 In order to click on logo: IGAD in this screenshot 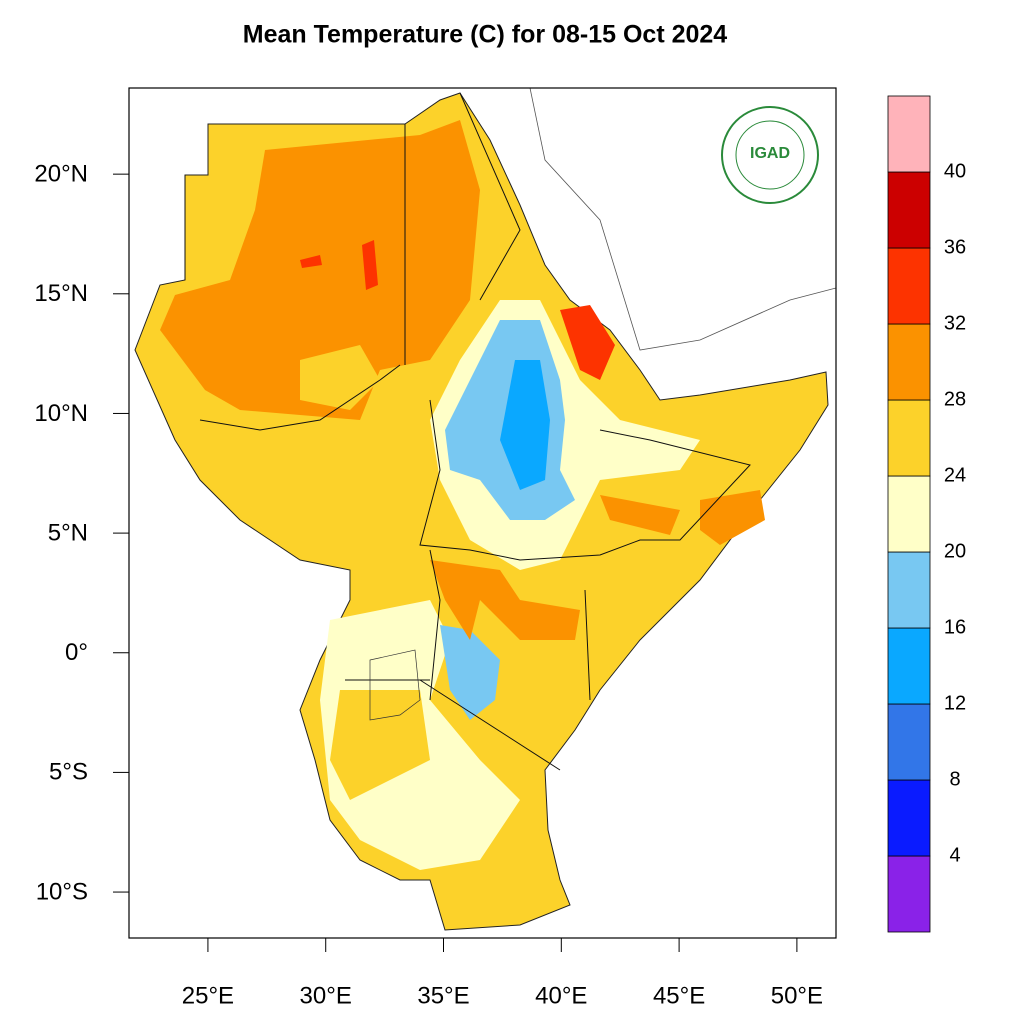, I will do `click(770, 155)`.